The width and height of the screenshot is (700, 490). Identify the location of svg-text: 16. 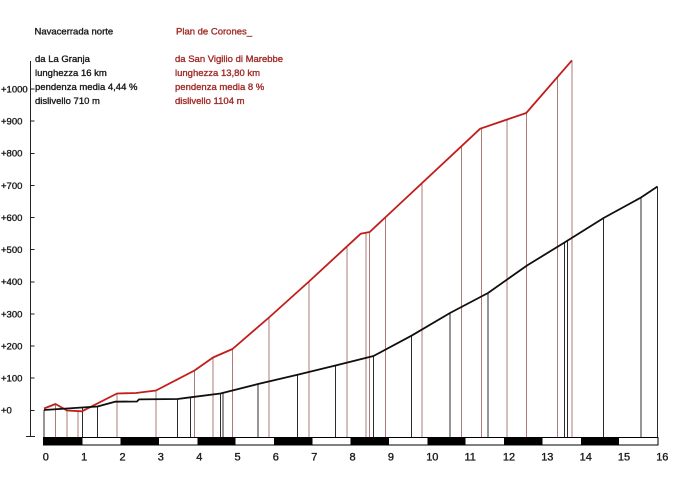
(662, 457).